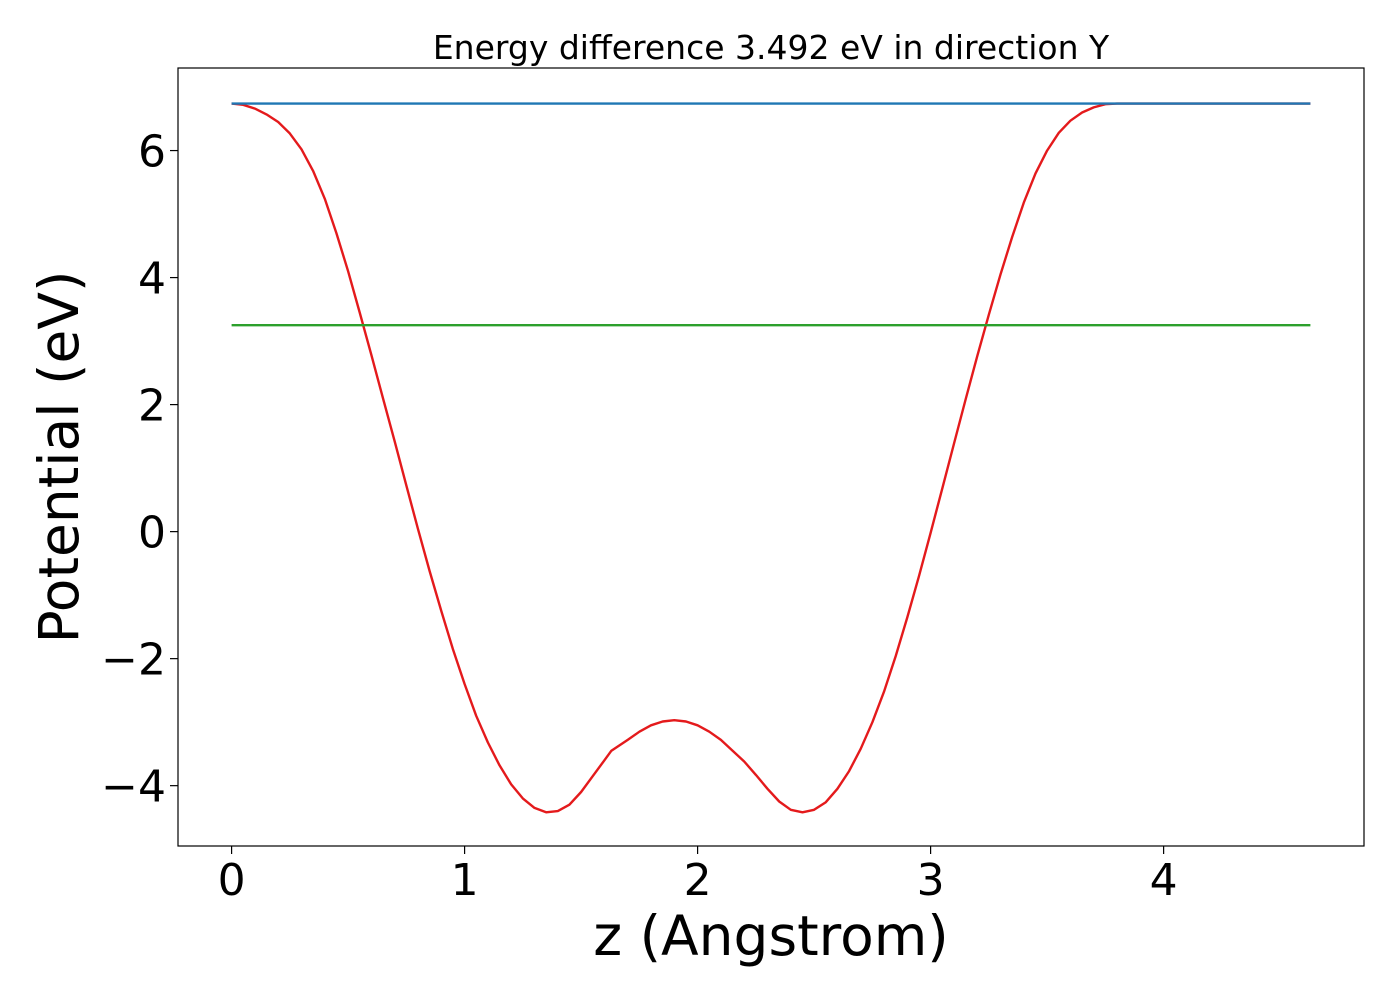 The height and width of the screenshot is (1000, 1400). Describe the element at coordinates (152, 533) in the screenshot. I see `y-tick-label: 0` at that location.